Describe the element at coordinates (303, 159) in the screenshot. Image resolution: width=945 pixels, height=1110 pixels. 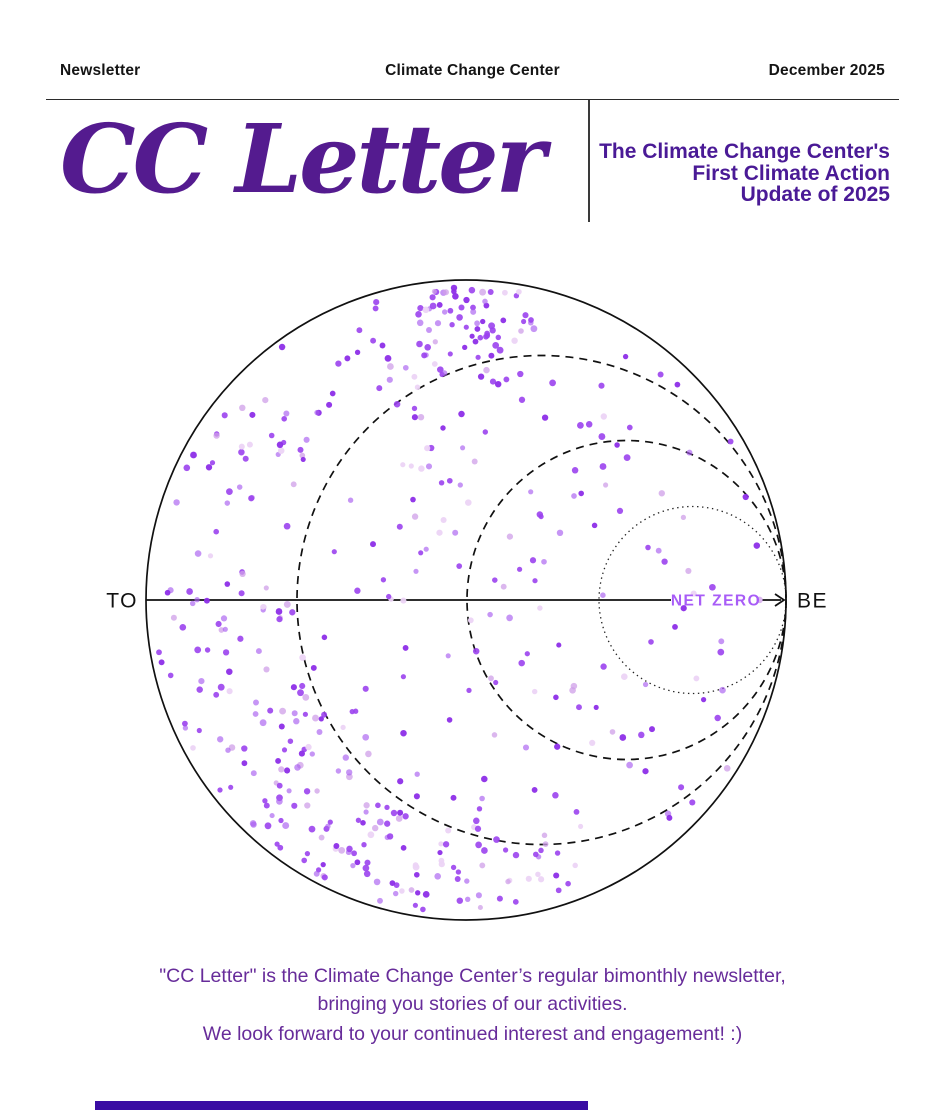
I see `newsletter-title: CC Letter` at that location.